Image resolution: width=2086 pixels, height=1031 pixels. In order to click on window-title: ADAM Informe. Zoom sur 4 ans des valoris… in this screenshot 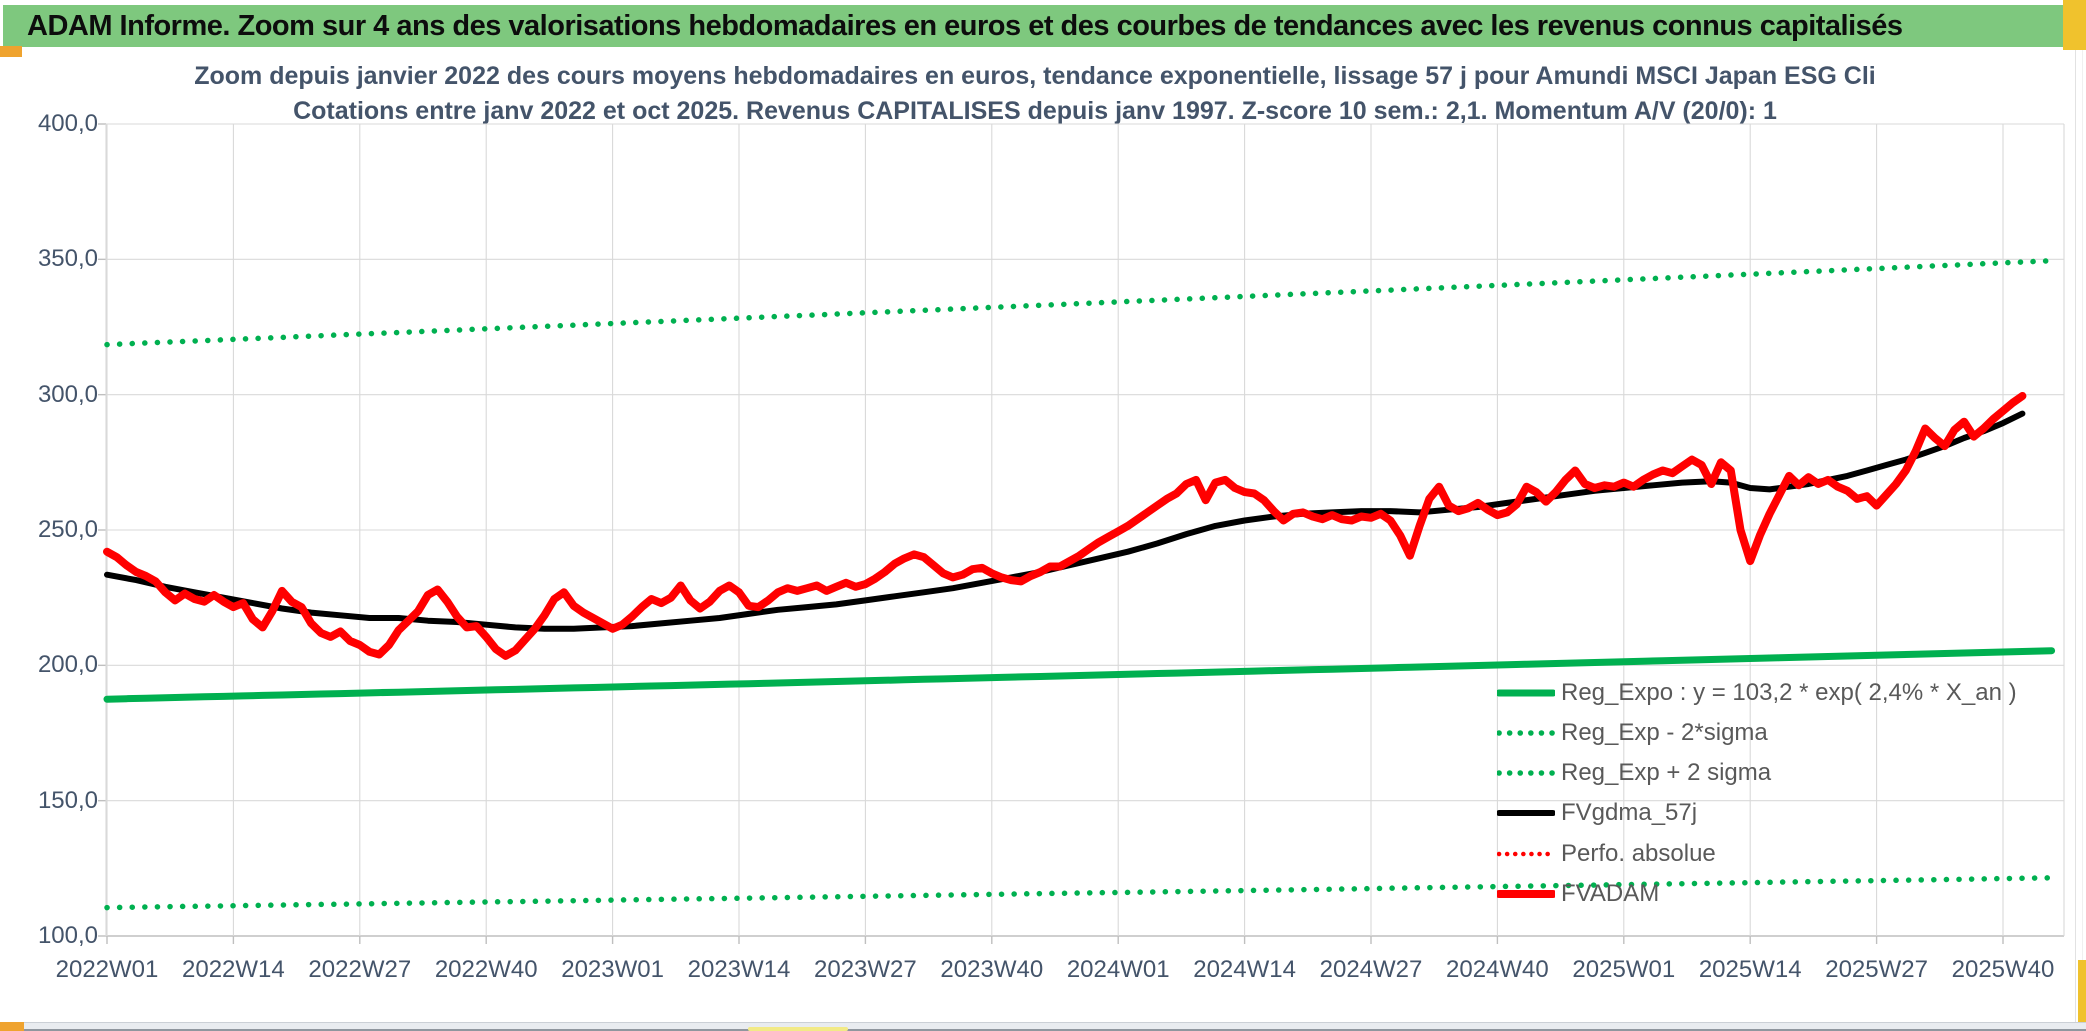, I will do `click(965, 25)`.